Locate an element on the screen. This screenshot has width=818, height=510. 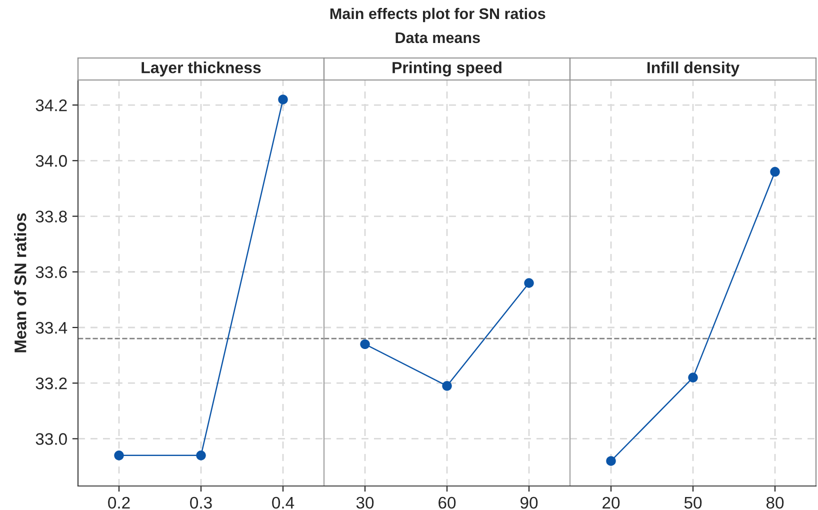
x-tick-label: 50 is located at coordinates (693, 502).